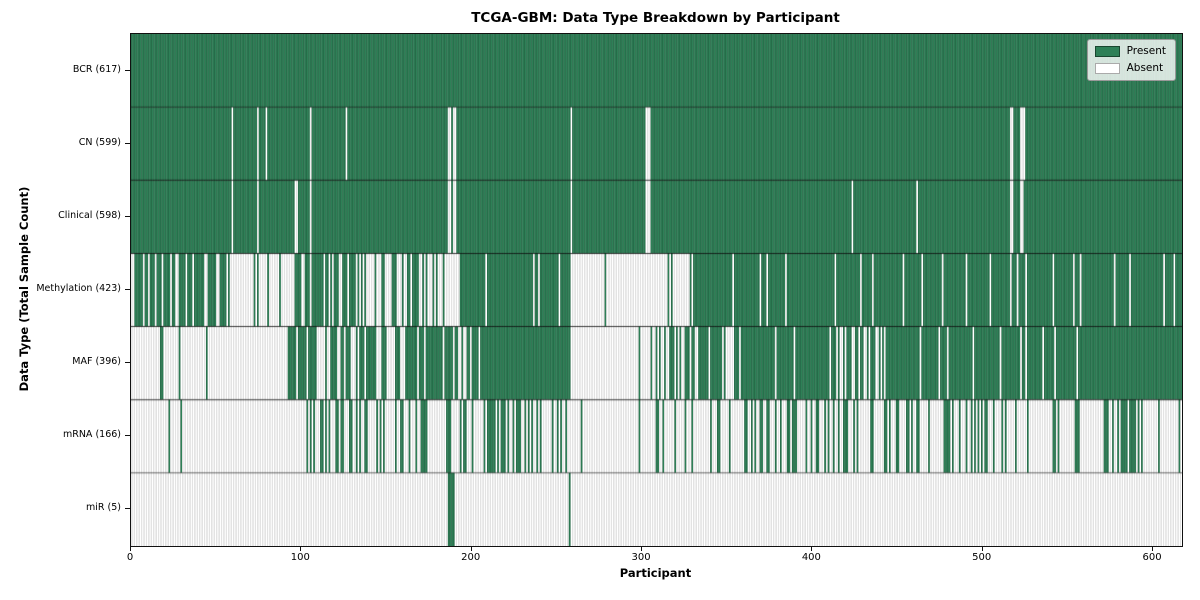  I want to click on x-axis-label: Participant, so click(655, 573).